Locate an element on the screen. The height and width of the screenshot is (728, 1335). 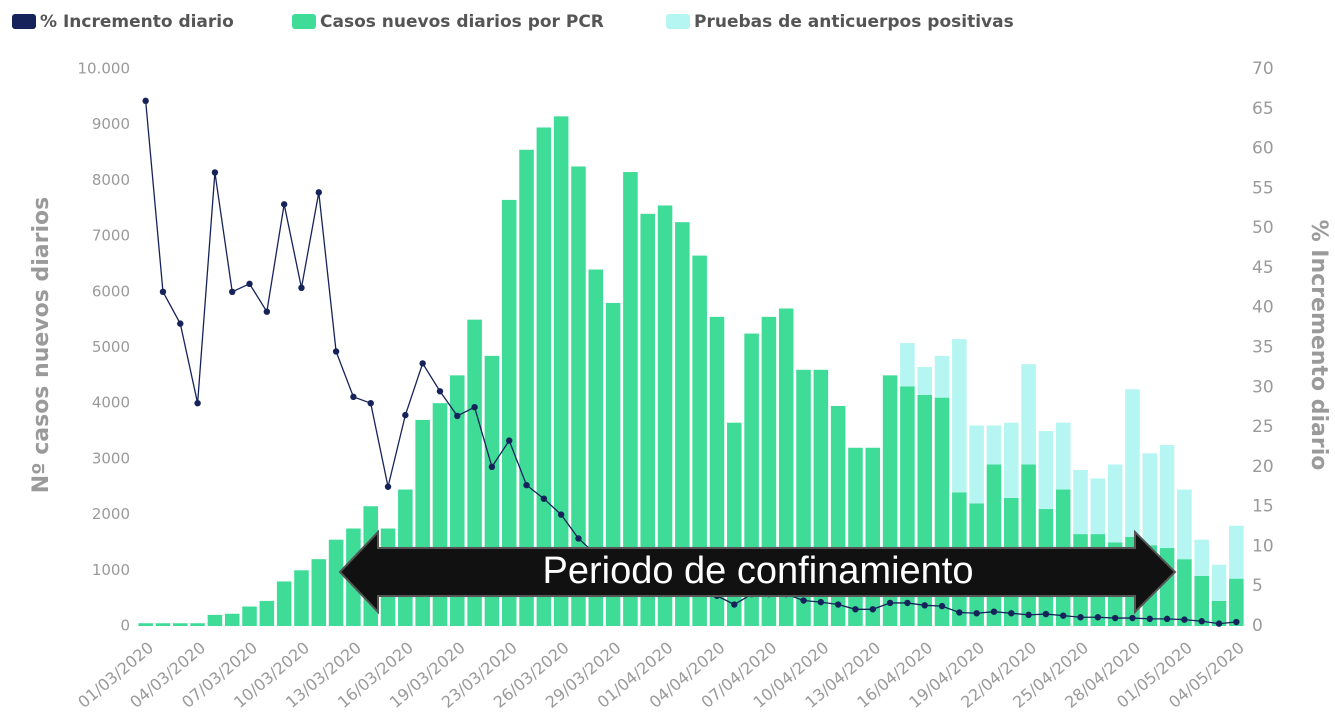
annotation-arrow is located at coordinates (757, 572).